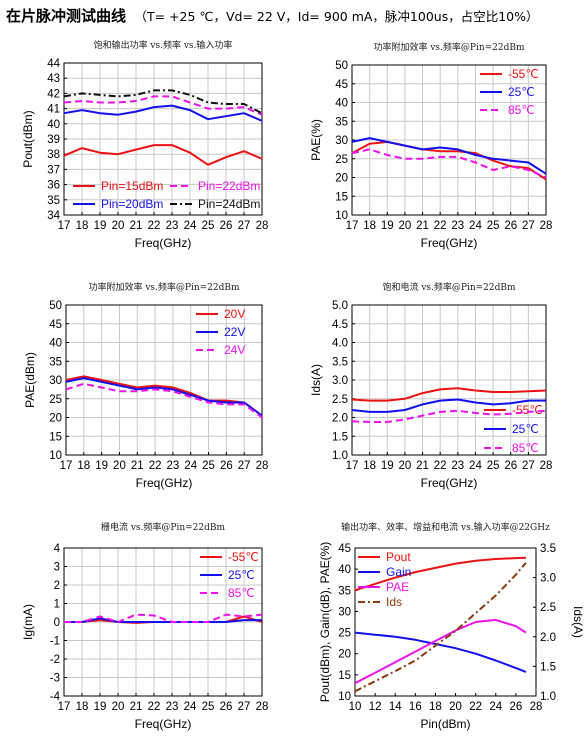 The width and height of the screenshot is (587, 750). Describe the element at coordinates (53, 140) in the screenshot. I see `y-tick-label: 39` at that location.